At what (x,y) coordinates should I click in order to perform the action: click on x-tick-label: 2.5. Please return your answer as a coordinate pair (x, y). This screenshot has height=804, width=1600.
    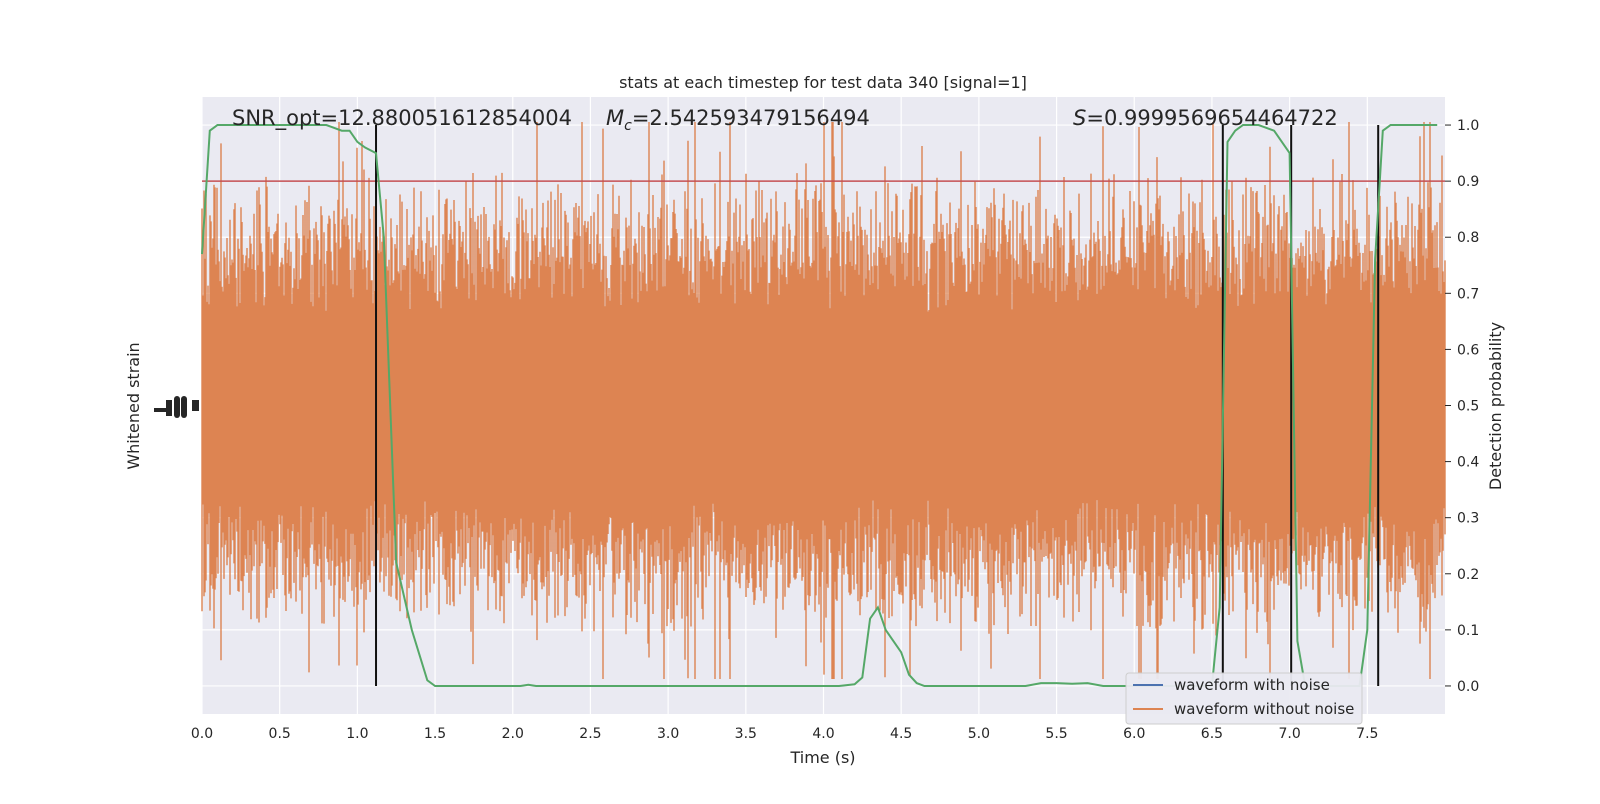
    Looking at the image, I should click on (590, 734).